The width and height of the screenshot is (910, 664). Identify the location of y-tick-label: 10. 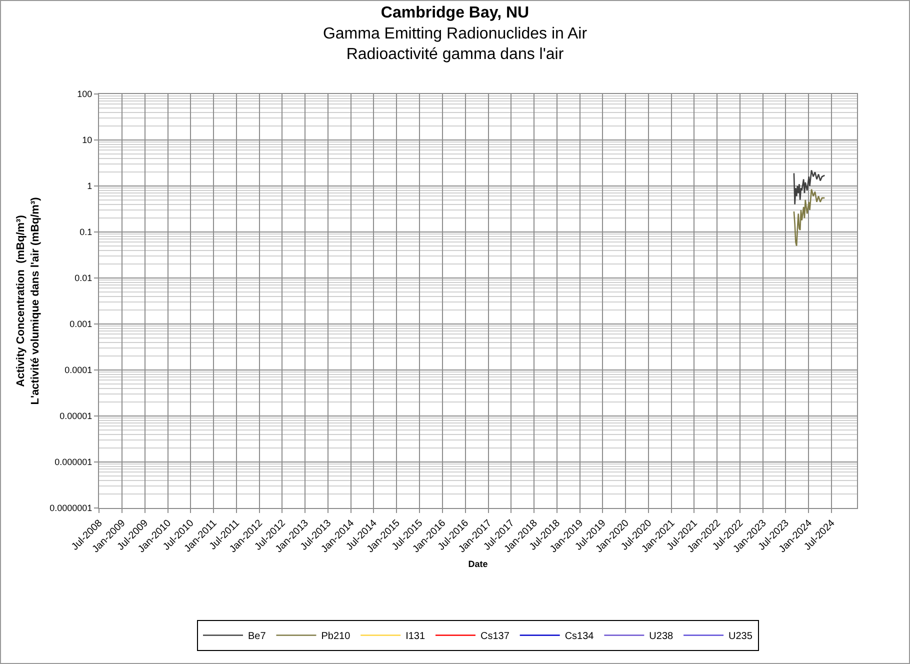
(87, 140).